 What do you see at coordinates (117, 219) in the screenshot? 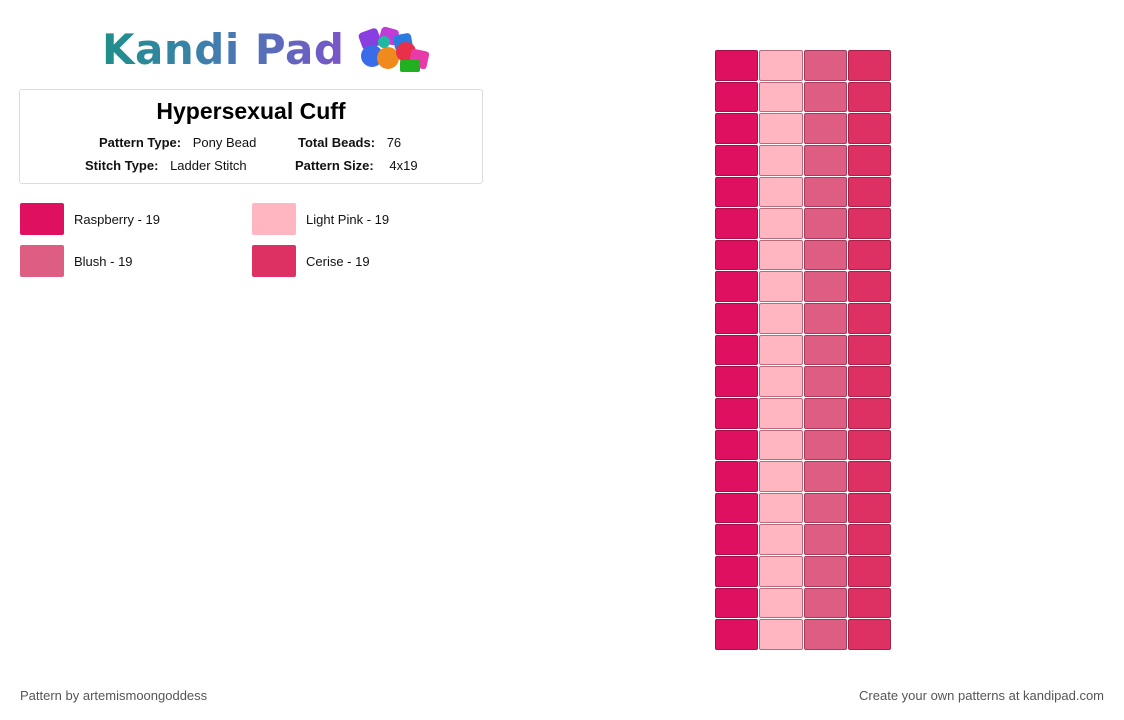
I see `legend-label: Raspberry - 19` at bounding box center [117, 219].